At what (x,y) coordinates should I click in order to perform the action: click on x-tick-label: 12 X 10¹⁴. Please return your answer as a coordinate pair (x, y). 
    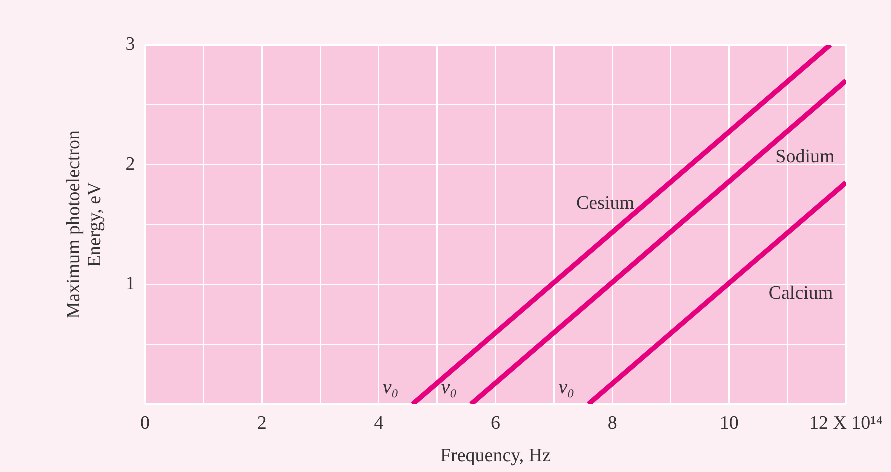
    Looking at the image, I should click on (846, 423).